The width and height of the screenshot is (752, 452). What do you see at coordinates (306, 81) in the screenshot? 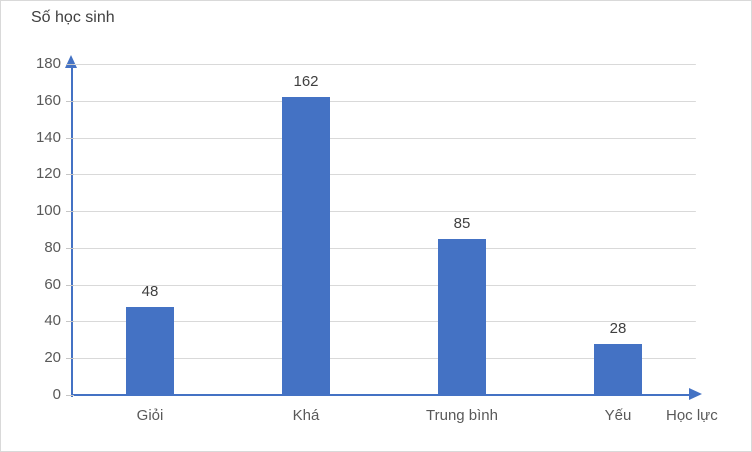
I see `bar-value-label: 162` at bounding box center [306, 81].